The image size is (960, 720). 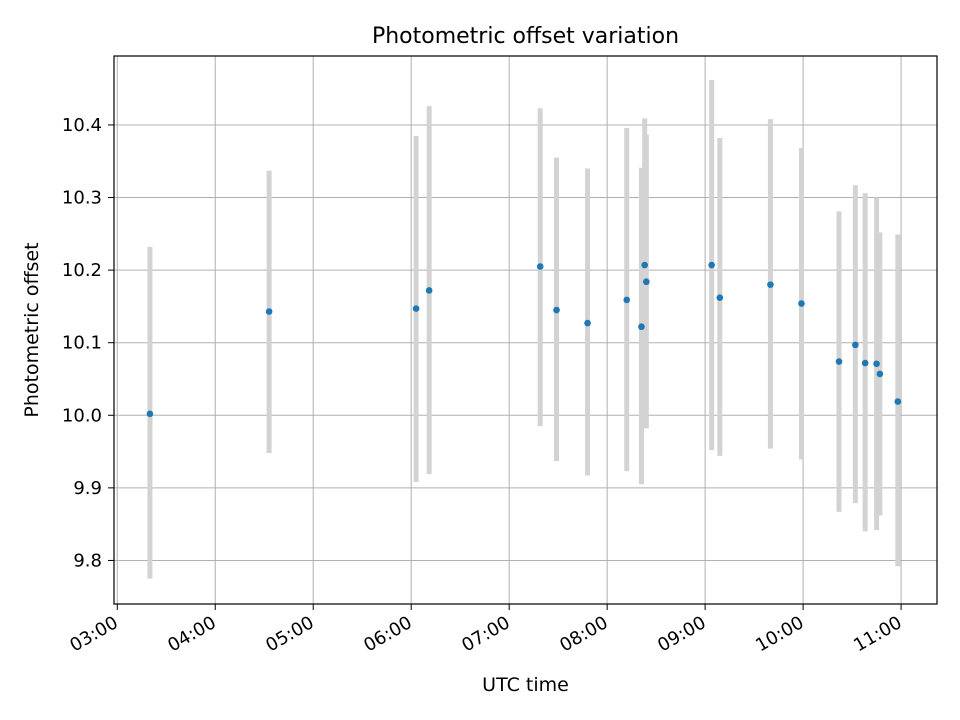 What do you see at coordinates (82, 343) in the screenshot?
I see `y-tick-label: 10.1` at bounding box center [82, 343].